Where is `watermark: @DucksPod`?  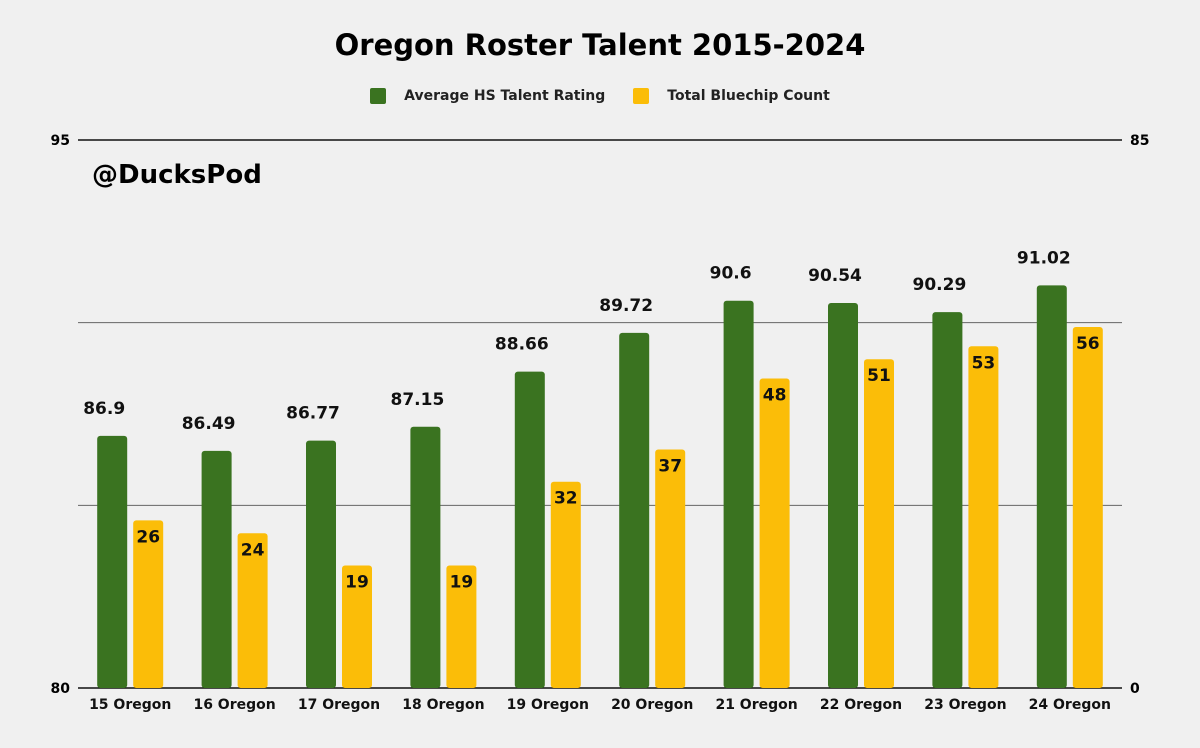 watermark: @DucksPod is located at coordinates (177, 175).